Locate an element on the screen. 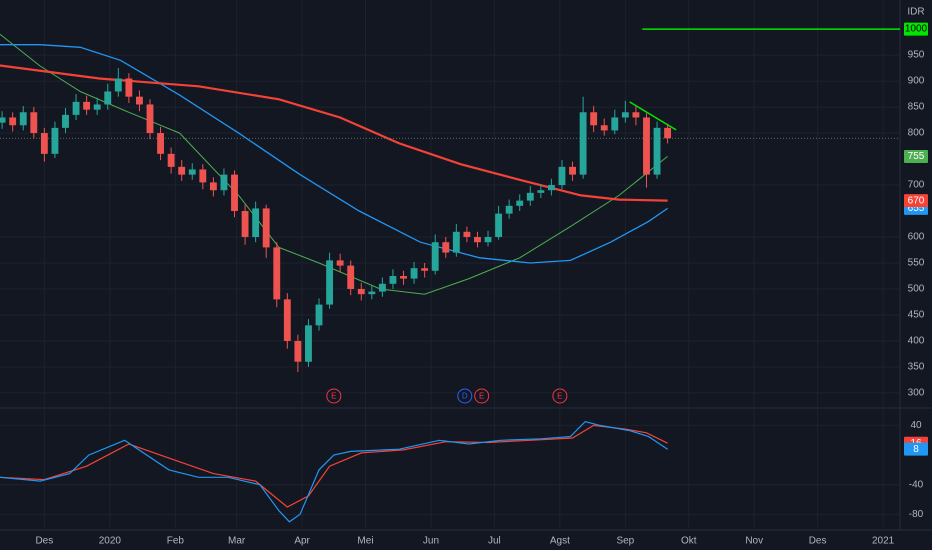 The height and width of the screenshot is (550, 932). price-badge-label: 8 is located at coordinates (916, 449).